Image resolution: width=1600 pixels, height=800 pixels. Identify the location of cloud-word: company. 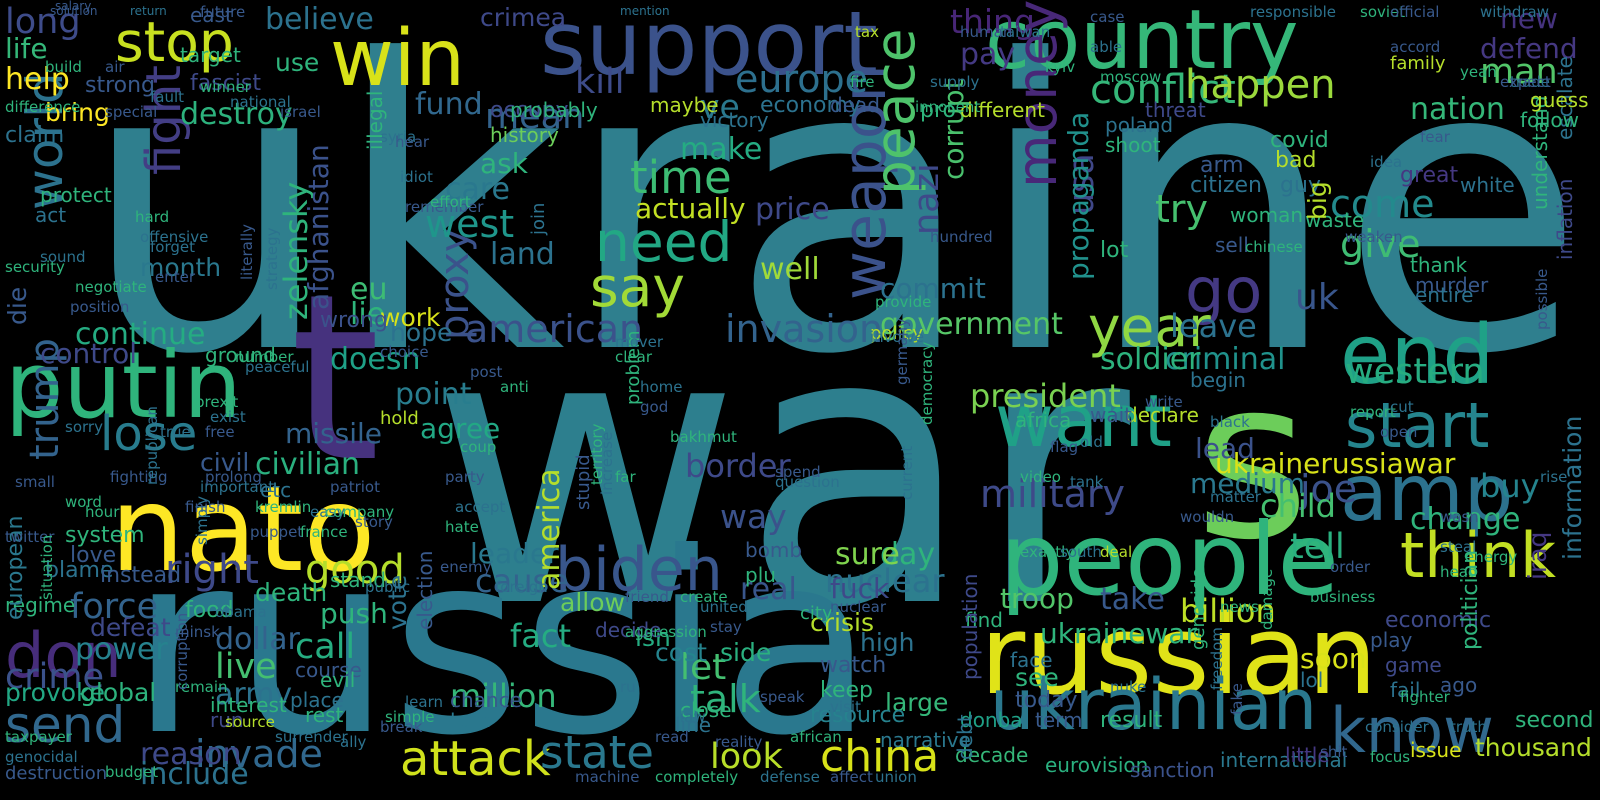
(360, 512).